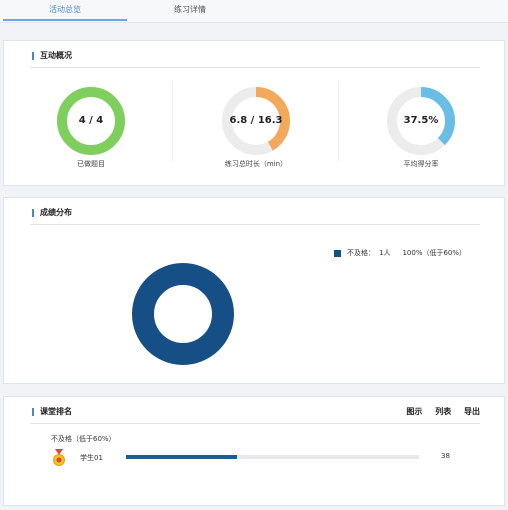  What do you see at coordinates (51, 213) in the screenshot?
I see `distribution-title: 成绩分布` at bounding box center [51, 213].